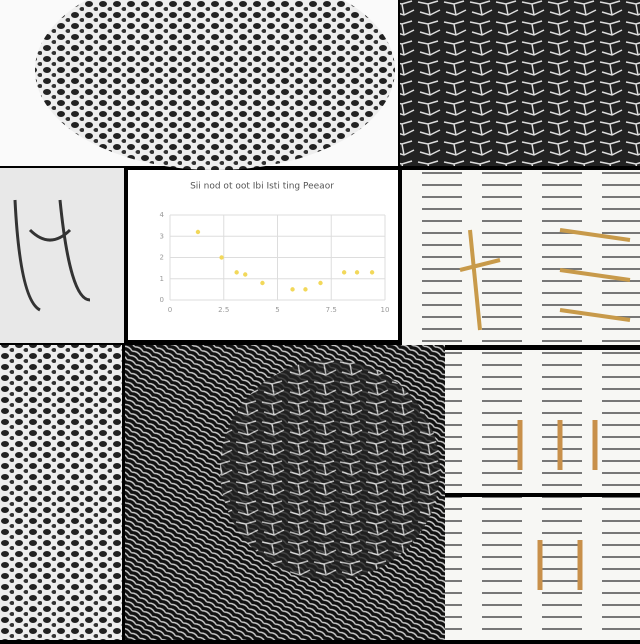 This screenshot has height=644, width=640. What do you see at coordinates (277, 310) in the screenshot?
I see `x-tick-label: 5` at bounding box center [277, 310].